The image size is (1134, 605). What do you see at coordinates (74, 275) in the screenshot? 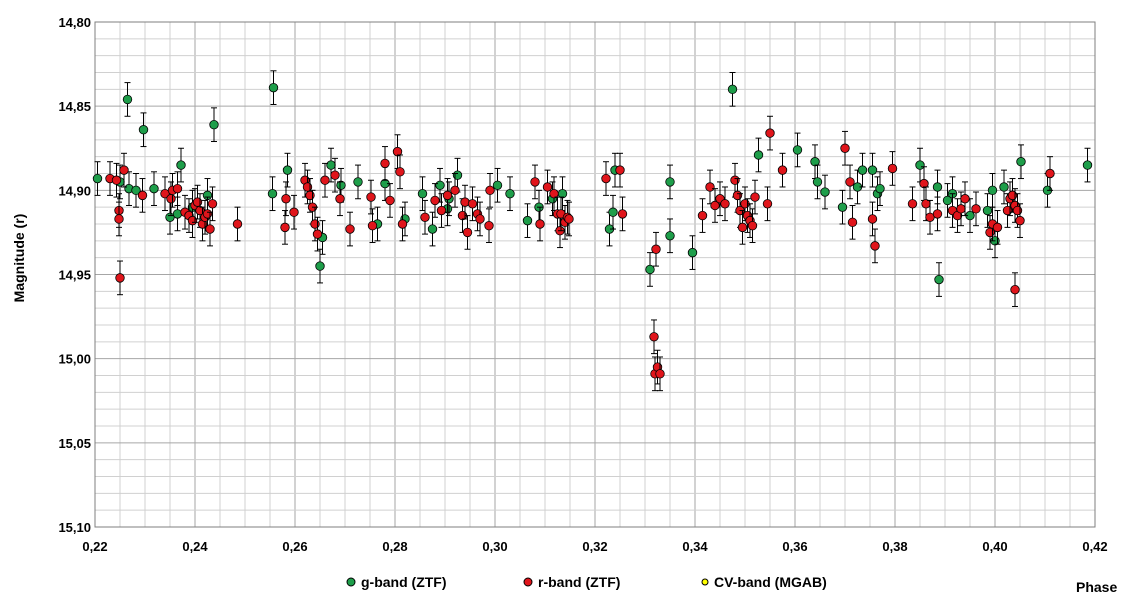
I see `y-axis-tick-labels: 14,80 14,85 14,90 14,95 15,00 15,05 15,10` at bounding box center [74, 275].